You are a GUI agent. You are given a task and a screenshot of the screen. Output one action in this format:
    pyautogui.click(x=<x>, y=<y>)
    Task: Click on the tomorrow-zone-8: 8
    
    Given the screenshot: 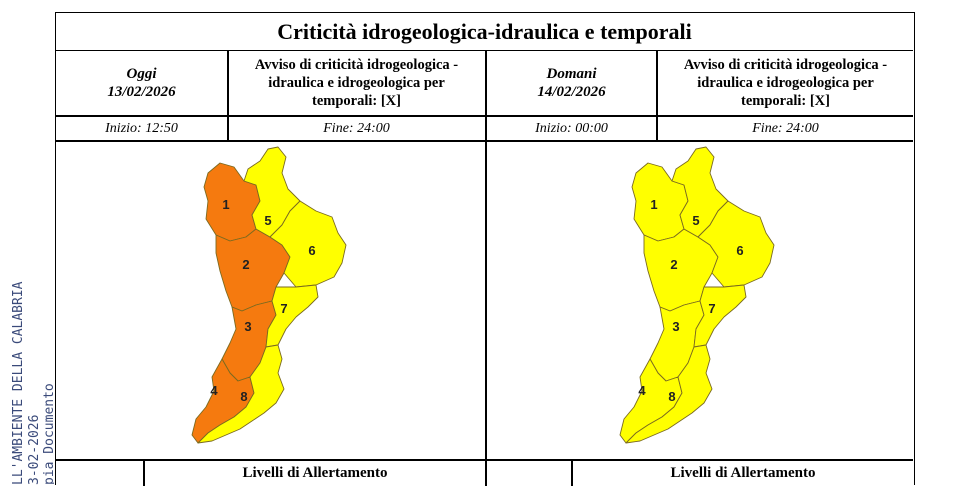 What is the action you would take?
    pyautogui.click(x=669, y=394)
    